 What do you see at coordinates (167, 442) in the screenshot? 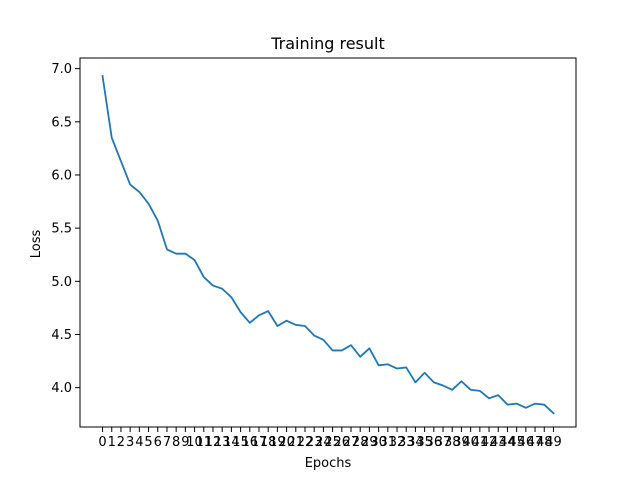
I see `x-tick-label: 7` at bounding box center [167, 442].